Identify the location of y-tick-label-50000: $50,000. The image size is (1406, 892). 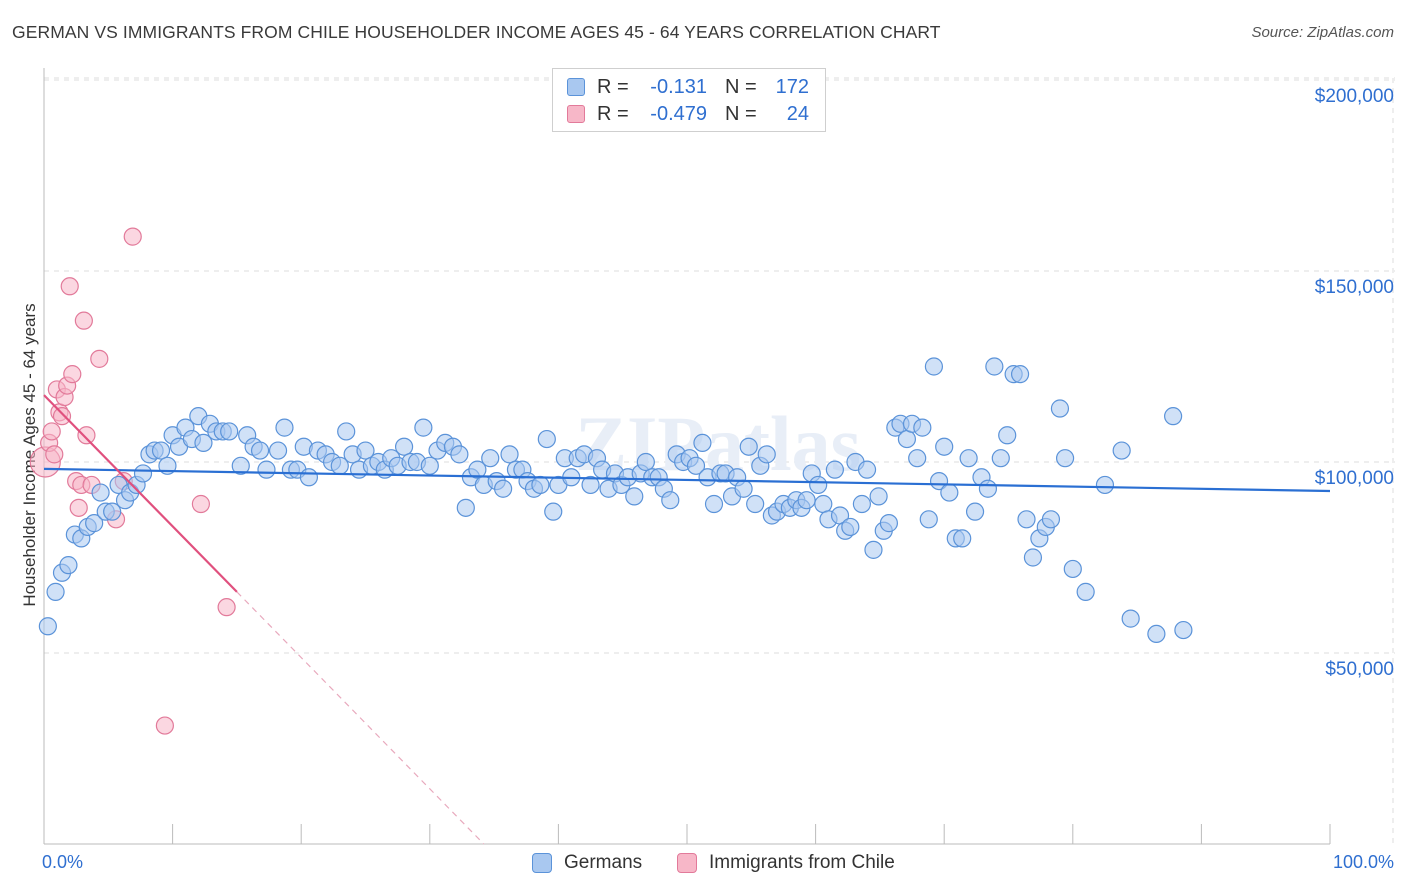
(1359, 669).